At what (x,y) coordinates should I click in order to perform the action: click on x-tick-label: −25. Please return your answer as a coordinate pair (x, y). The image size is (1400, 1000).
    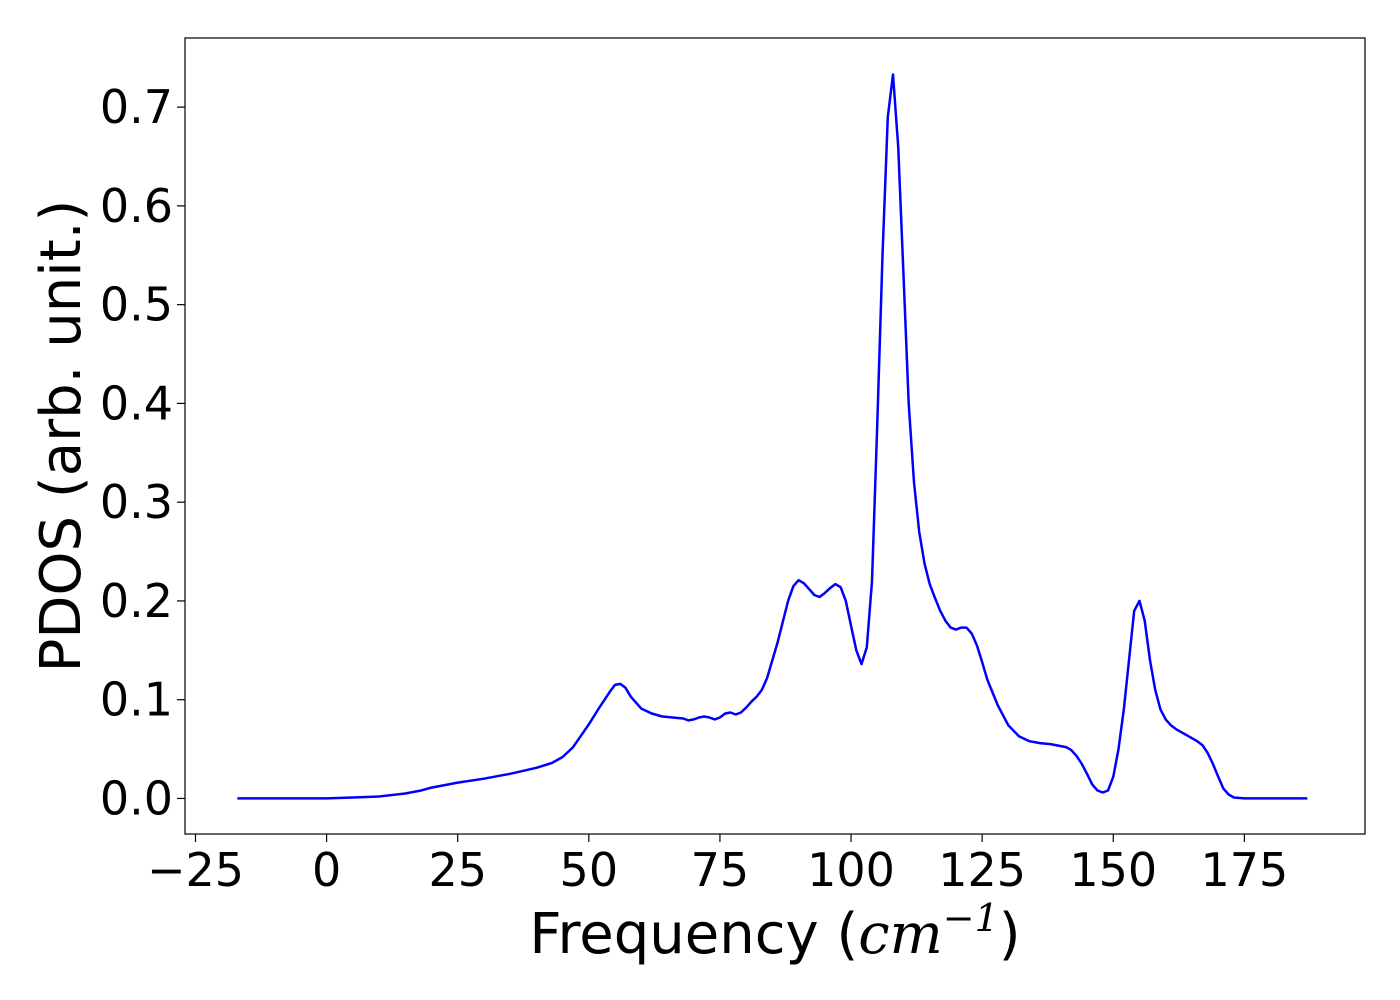
    Looking at the image, I should click on (195, 870).